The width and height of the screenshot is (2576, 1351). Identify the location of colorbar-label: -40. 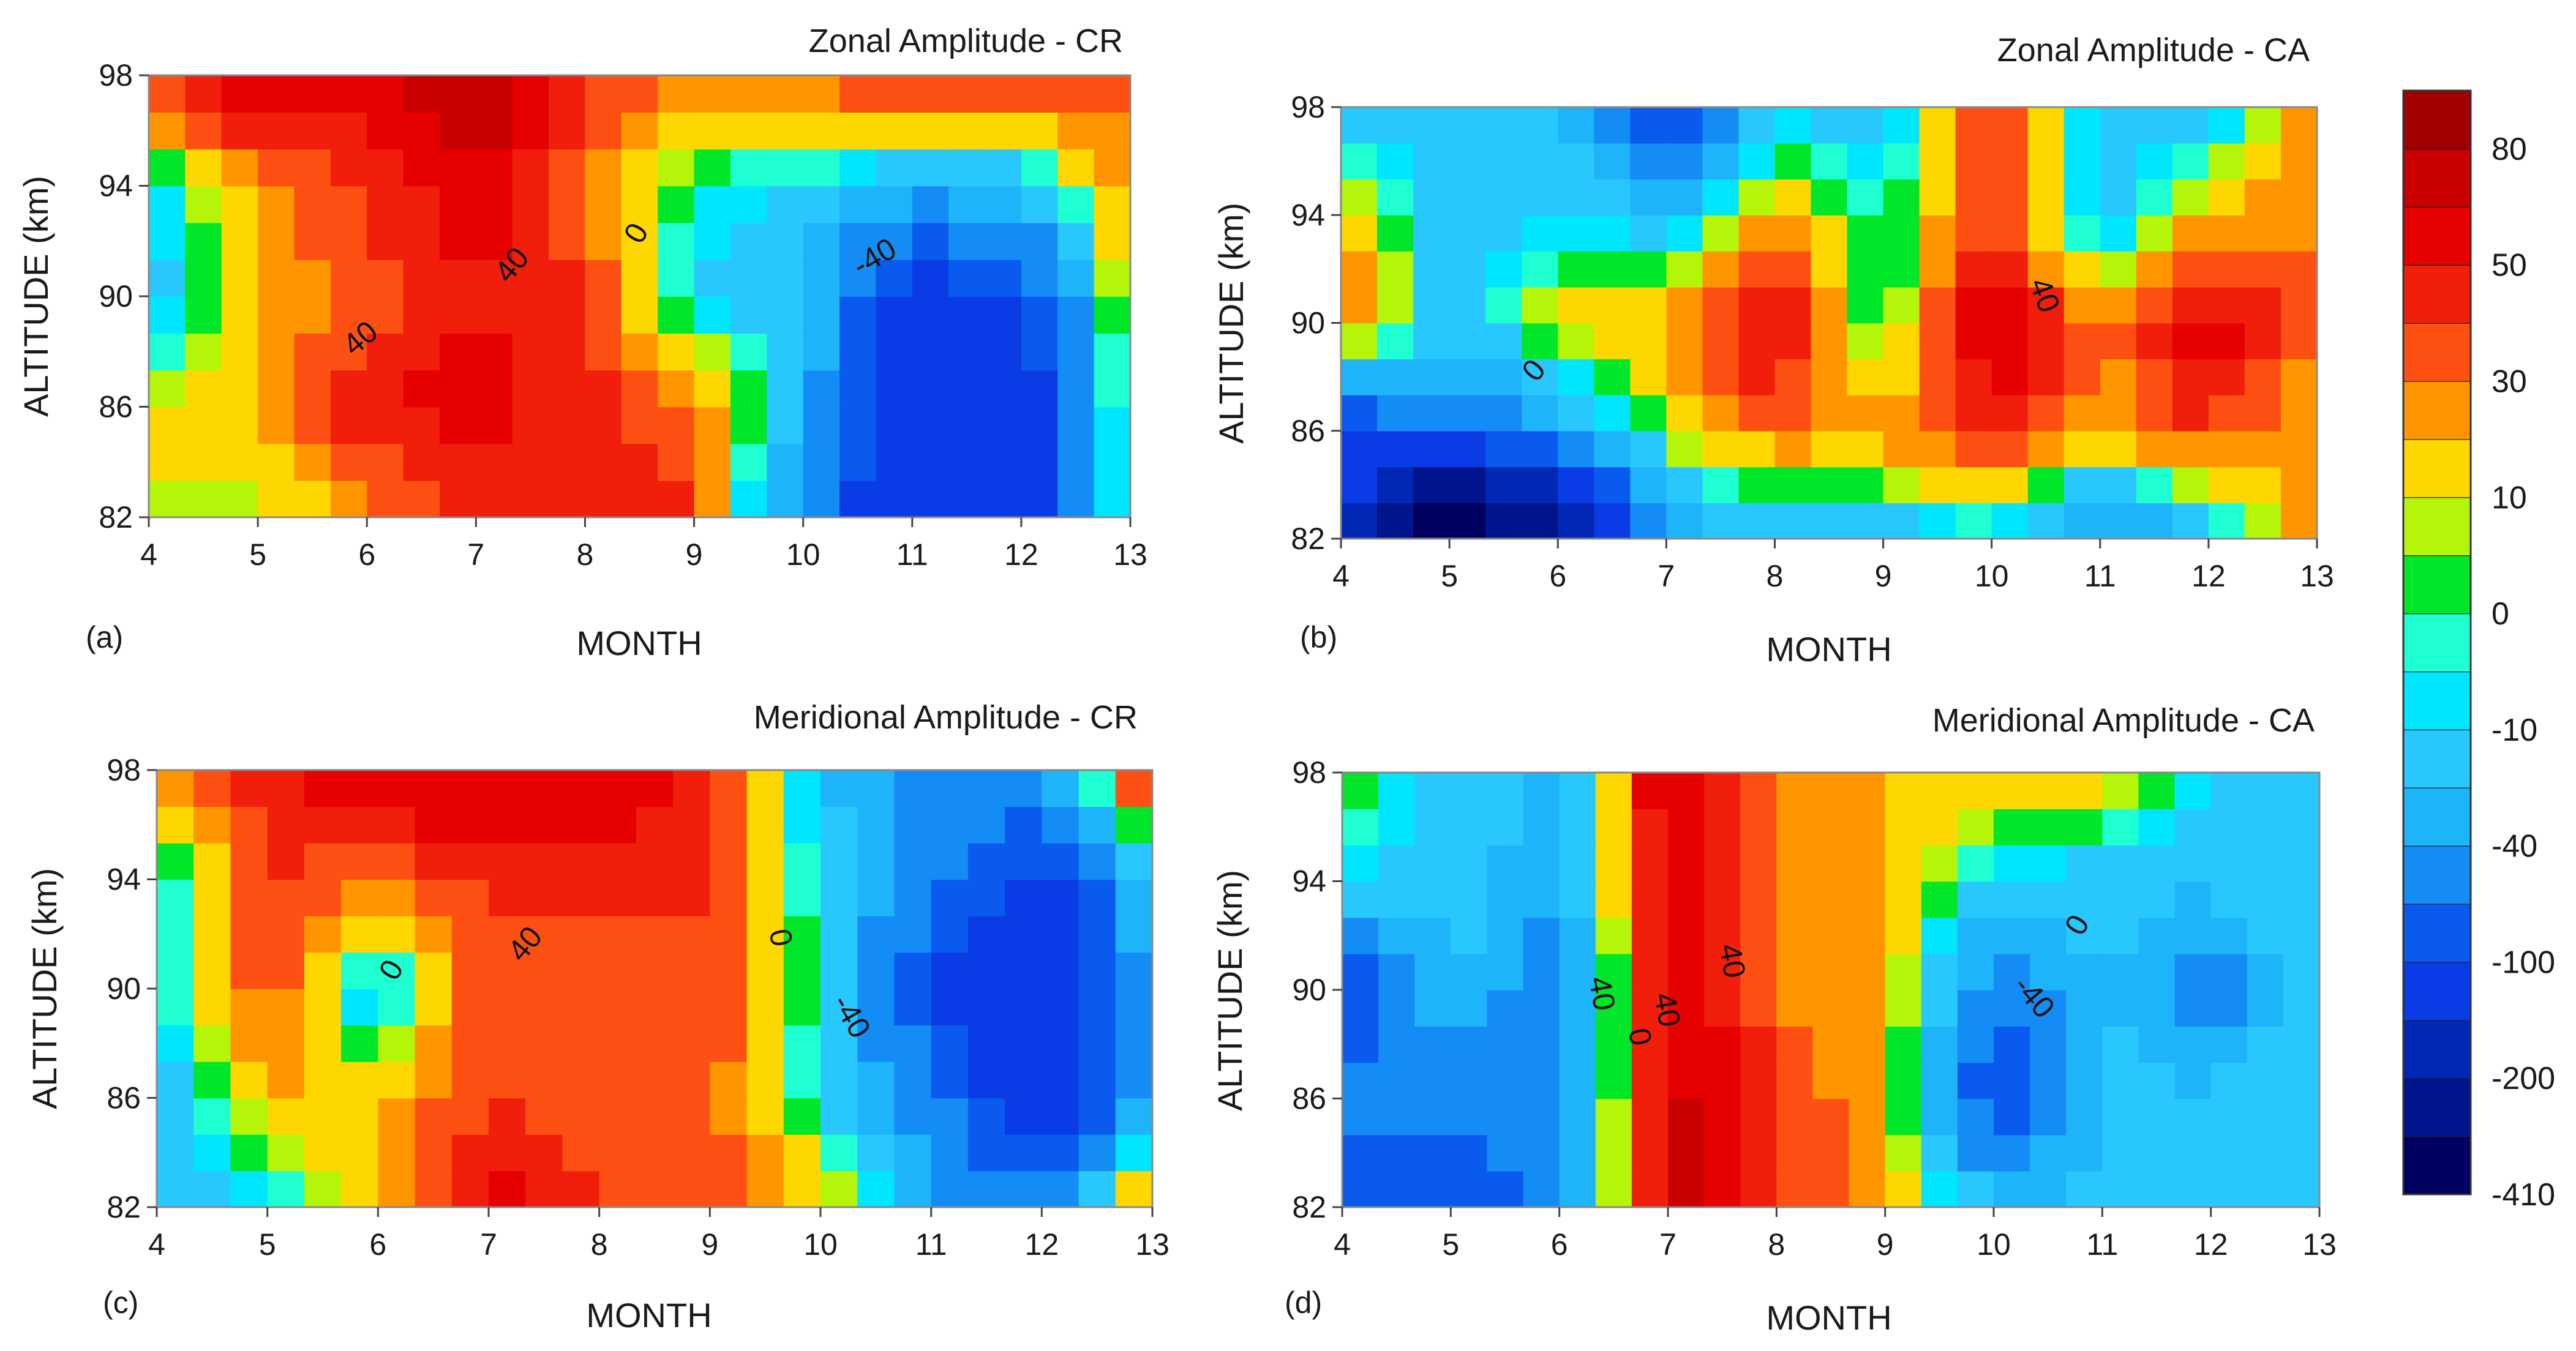
(2514, 846).